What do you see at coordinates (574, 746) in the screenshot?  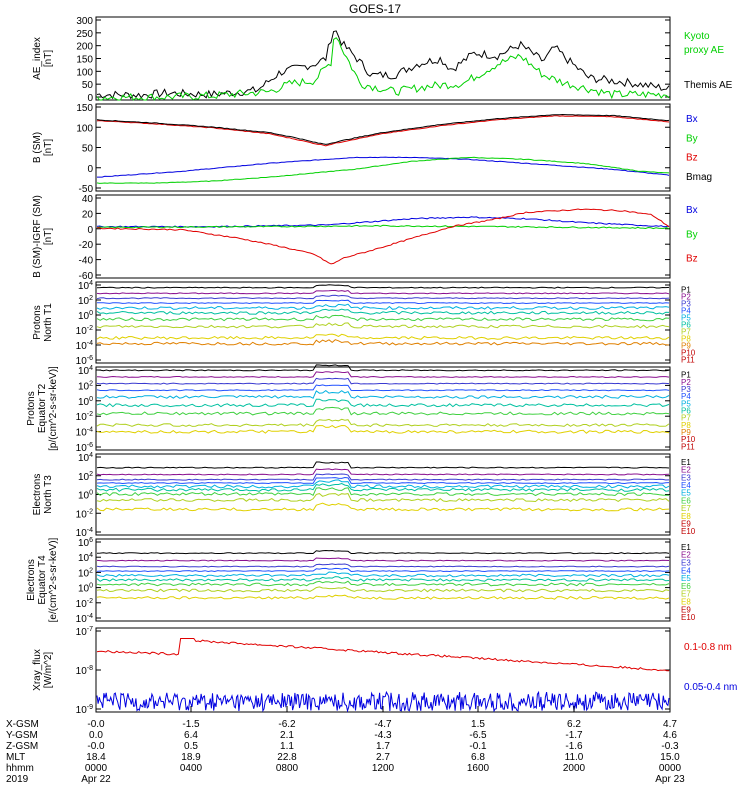 I see `x-row-value: -1.6` at bounding box center [574, 746].